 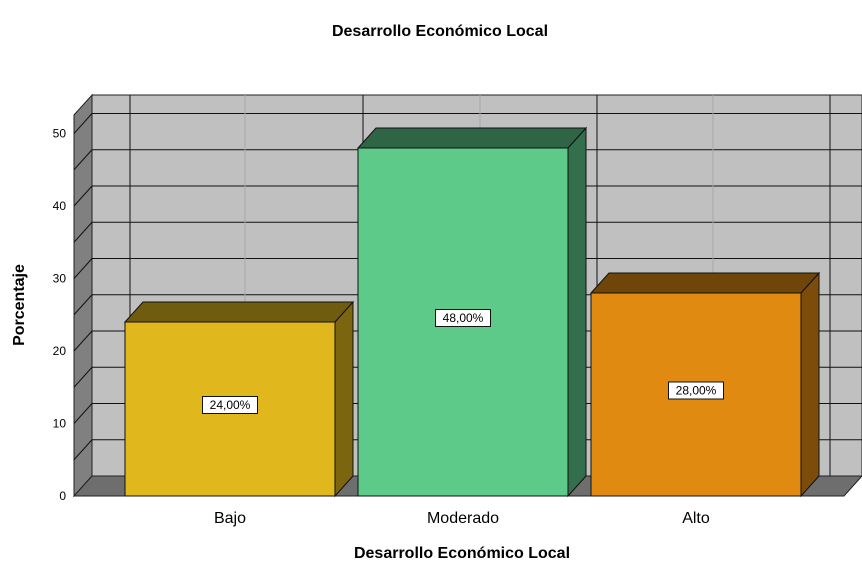 What do you see at coordinates (60, 279) in the screenshot?
I see `y-tick-label: 30` at bounding box center [60, 279].